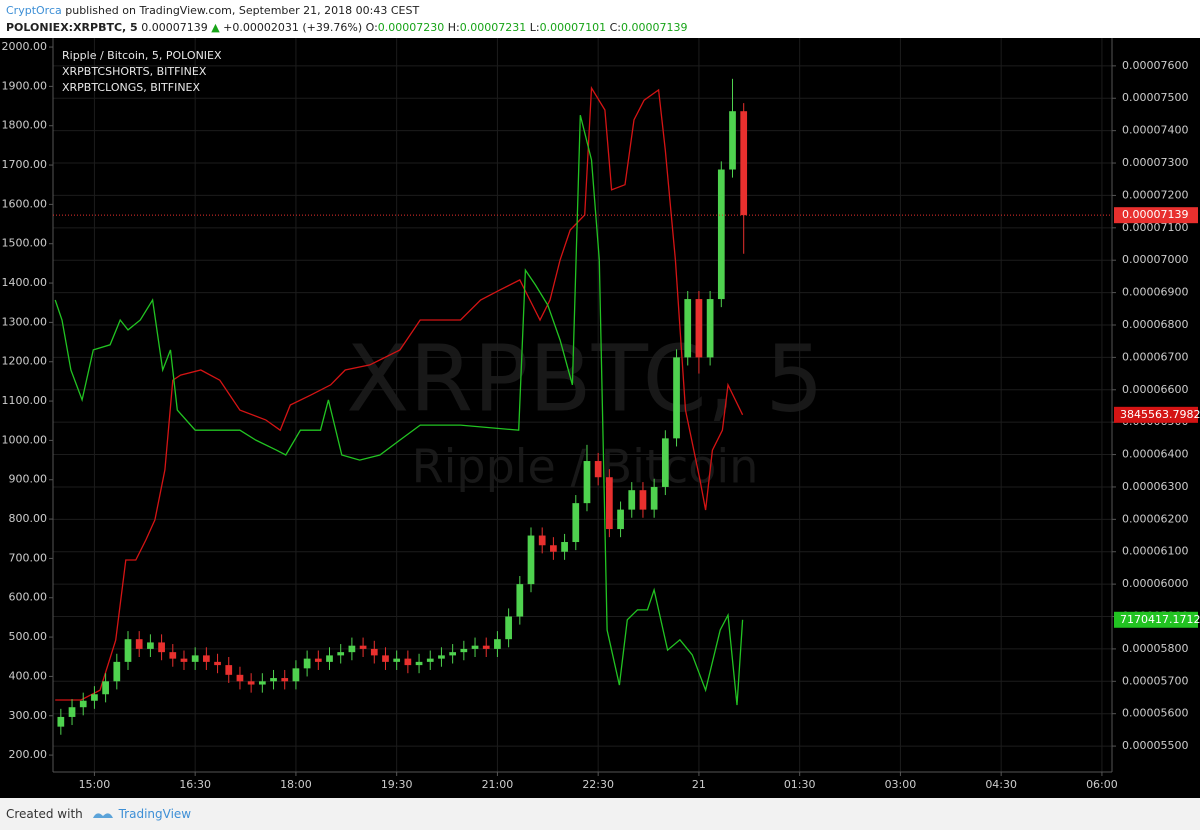 The image size is (1200, 830). Describe the element at coordinates (1155, 389) in the screenshot. I see `y2-tick-label: 0.00006600` at that location.